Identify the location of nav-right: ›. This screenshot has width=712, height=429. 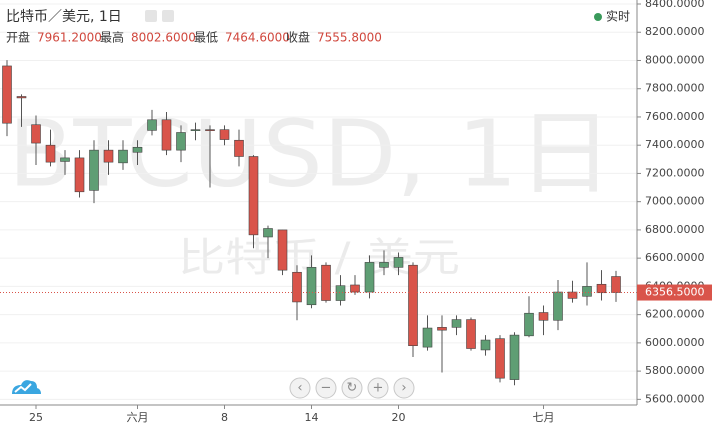
(404, 388).